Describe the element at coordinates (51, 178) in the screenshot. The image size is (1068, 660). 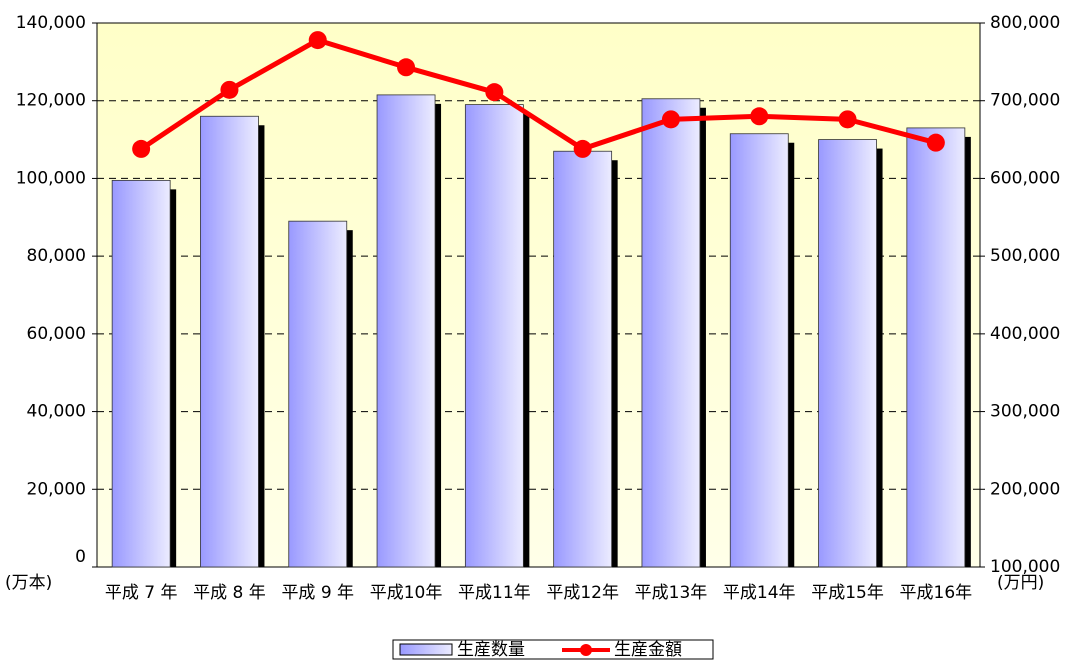
I see `y-tick-label: 100,000` at that location.